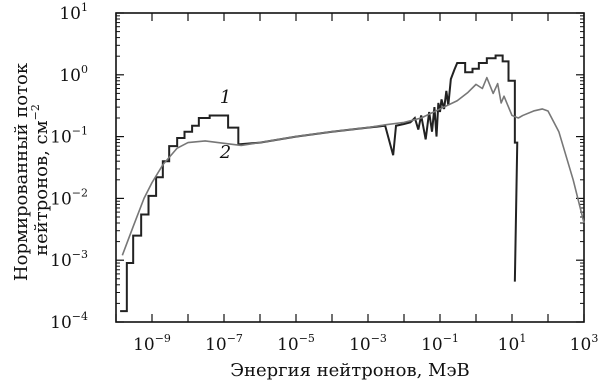  I want to click on x-tick-label: 10⁻³, so click(368, 343).